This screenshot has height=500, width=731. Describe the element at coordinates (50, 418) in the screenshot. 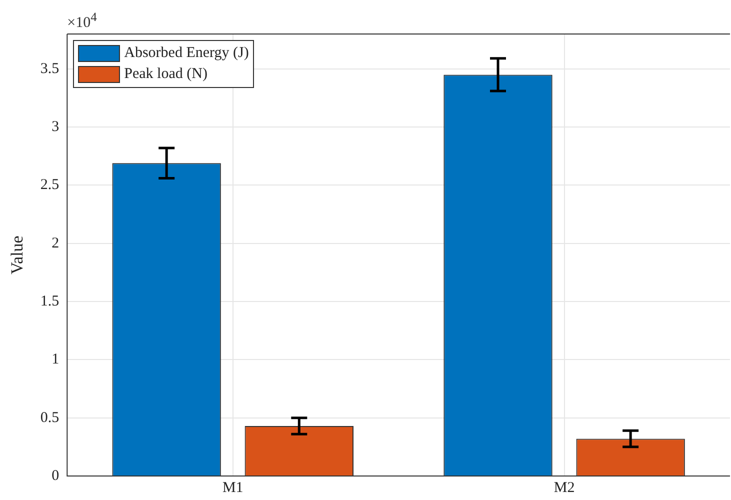

I see `y-tick-label: 0.5` at that location.